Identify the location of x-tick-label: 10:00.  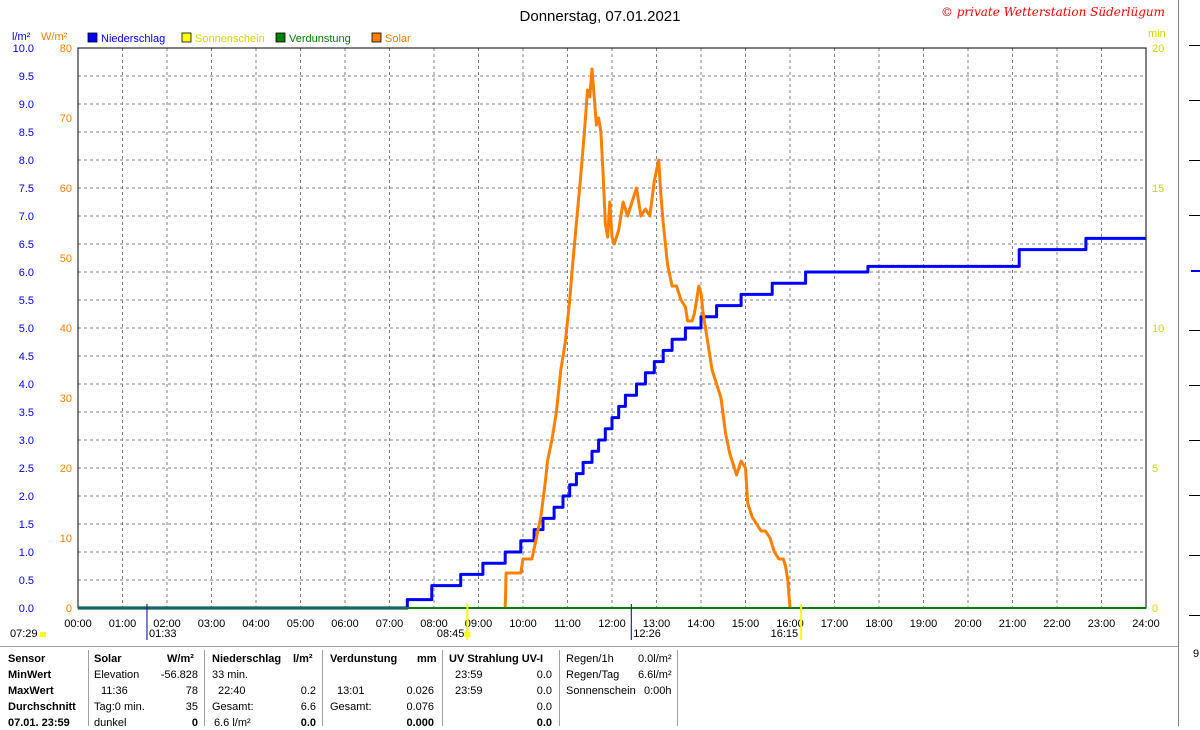
(523, 624).